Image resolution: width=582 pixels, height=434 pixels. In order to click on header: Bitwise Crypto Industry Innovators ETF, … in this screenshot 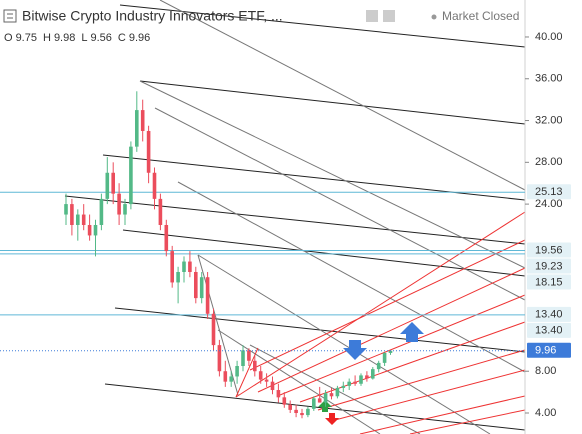, I will do `click(261, 26)`.